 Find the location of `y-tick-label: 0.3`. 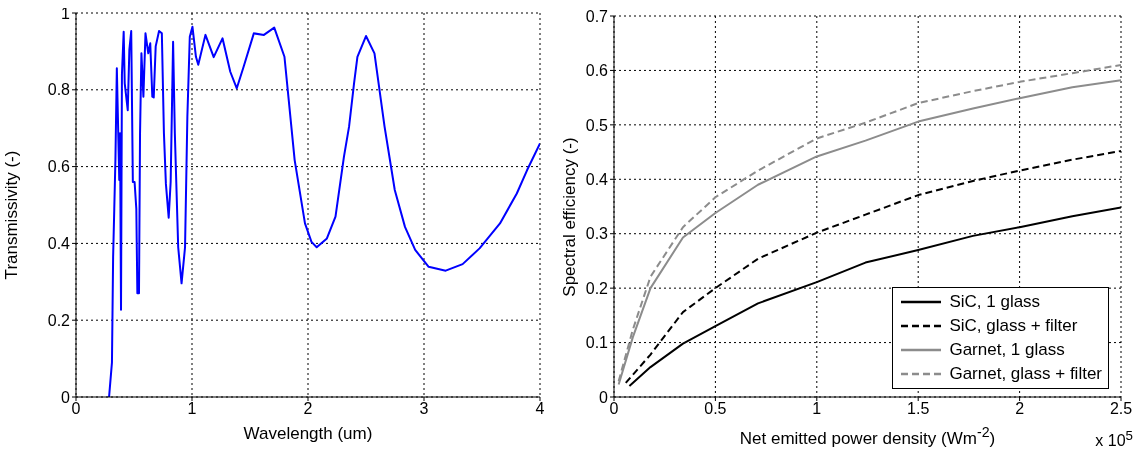

y-tick-label: 0.3 is located at coordinates (597, 234).